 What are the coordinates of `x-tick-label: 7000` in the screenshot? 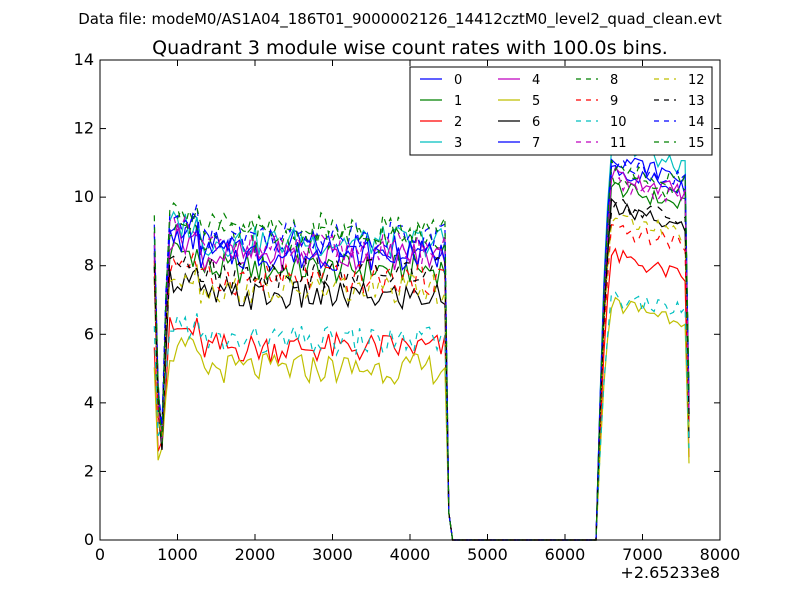 It's located at (642, 554).